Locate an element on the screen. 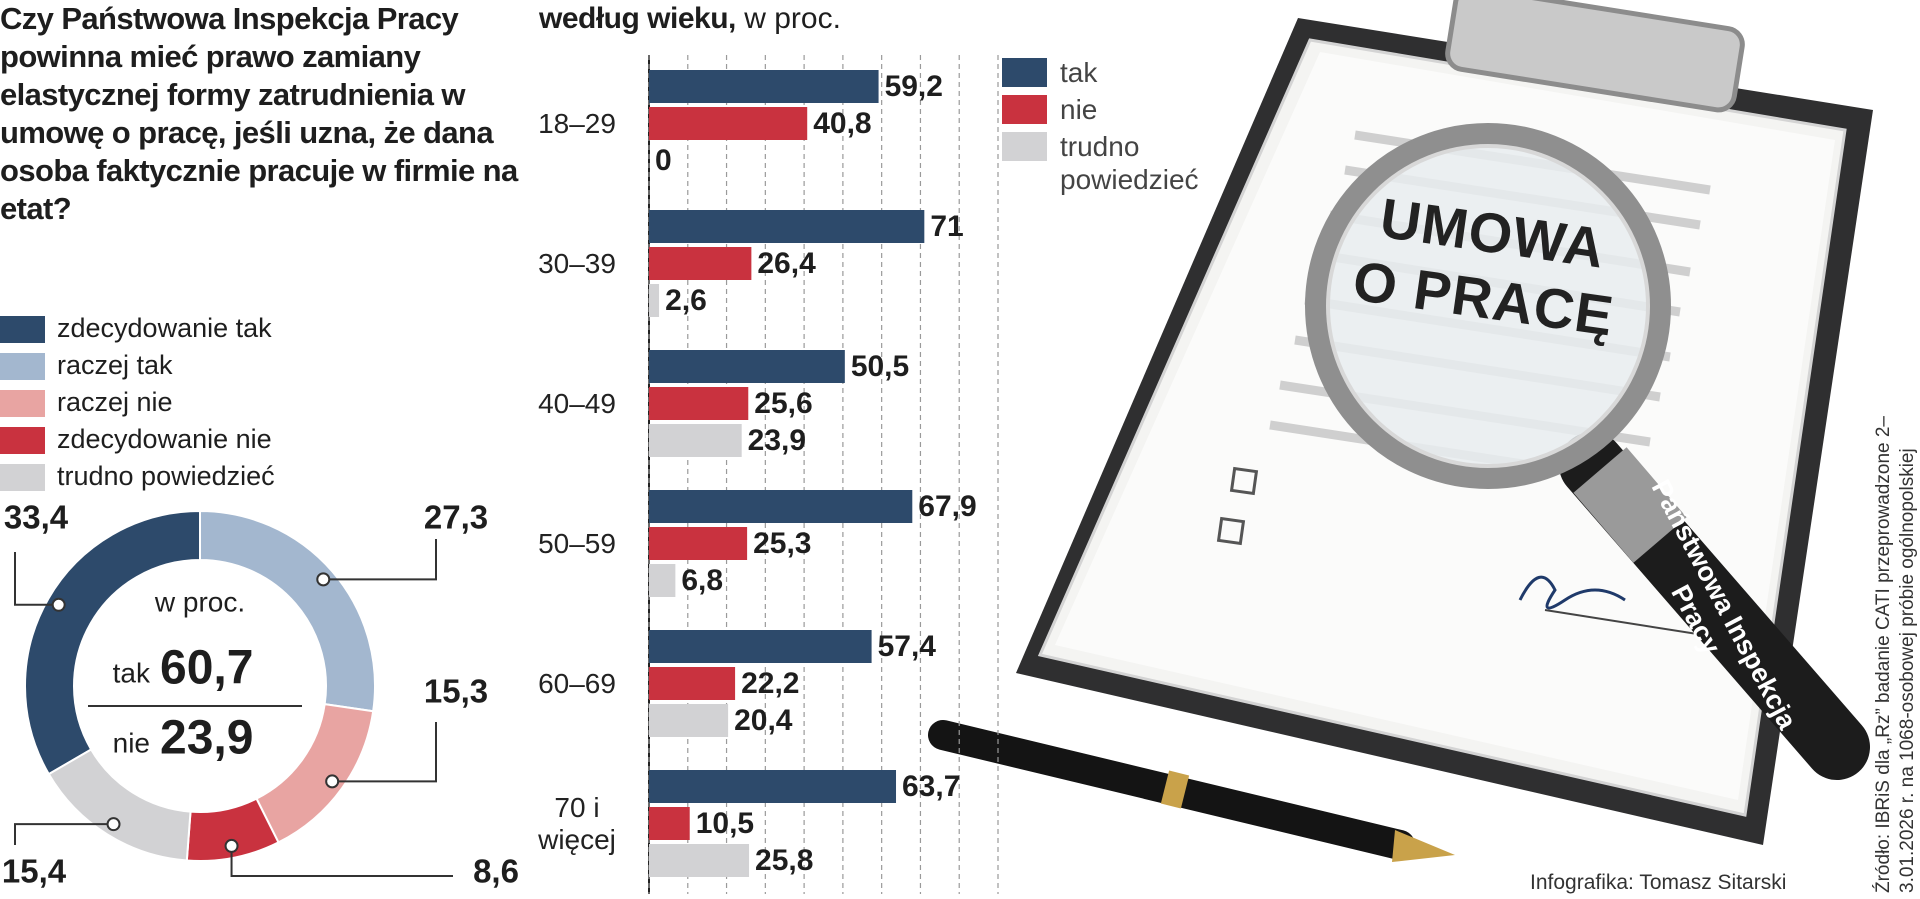 Image resolution: width=1920 pixels, height=899 pixels. value-label: 15,4 is located at coordinates (34, 871).